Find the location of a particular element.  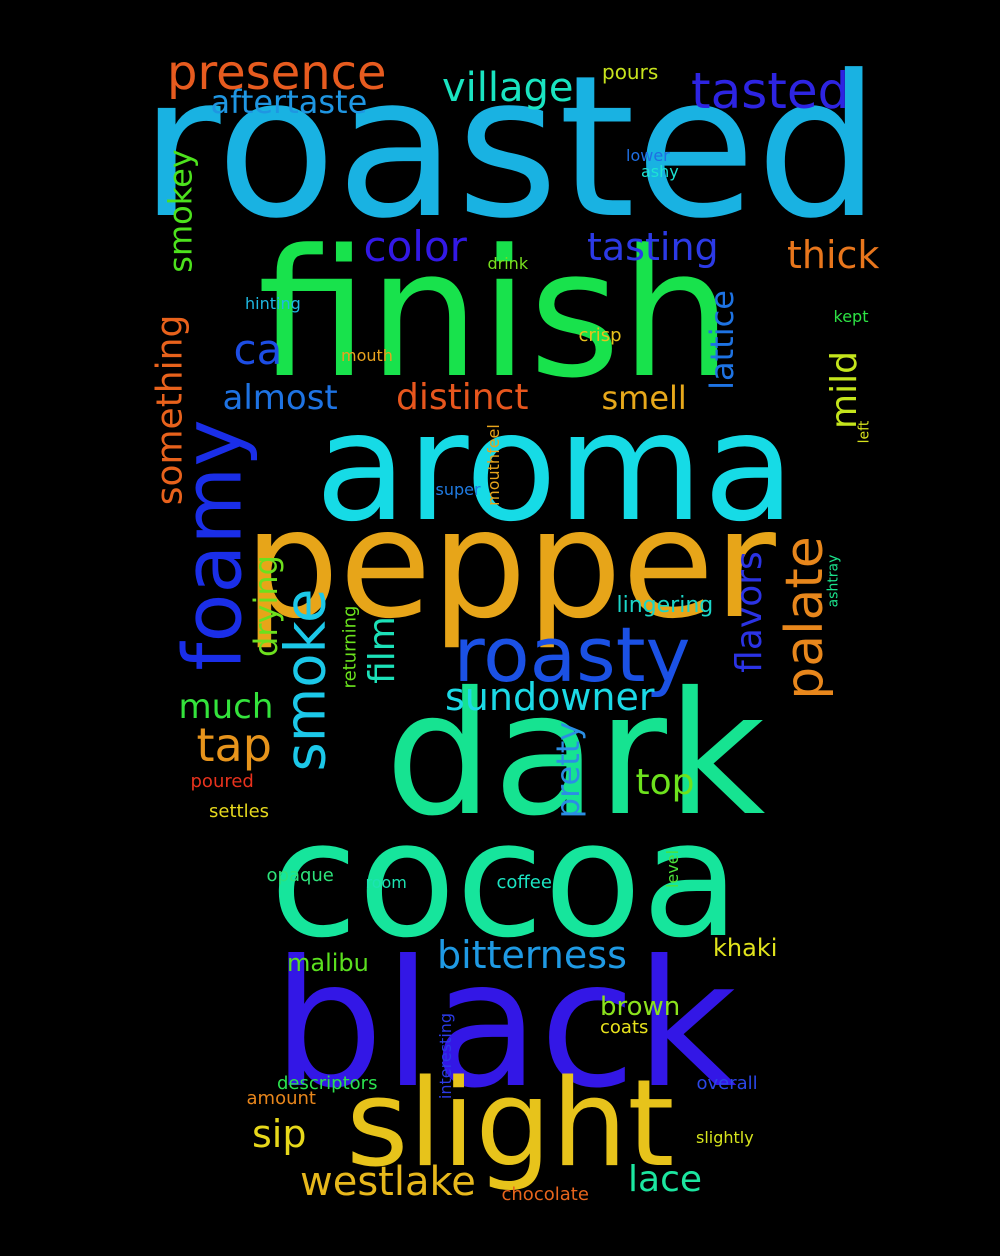

word-left: left is located at coordinates (863, 432).